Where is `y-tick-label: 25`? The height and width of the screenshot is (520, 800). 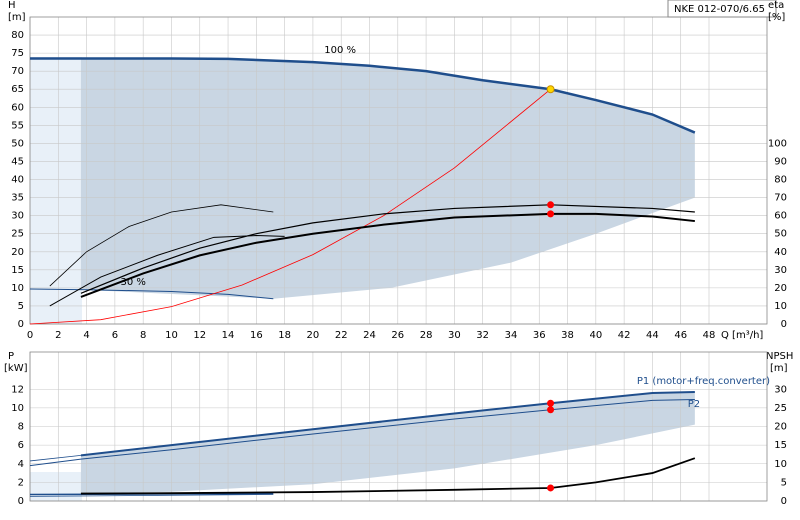 y-tick-label: 25 is located at coordinates (17, 234).